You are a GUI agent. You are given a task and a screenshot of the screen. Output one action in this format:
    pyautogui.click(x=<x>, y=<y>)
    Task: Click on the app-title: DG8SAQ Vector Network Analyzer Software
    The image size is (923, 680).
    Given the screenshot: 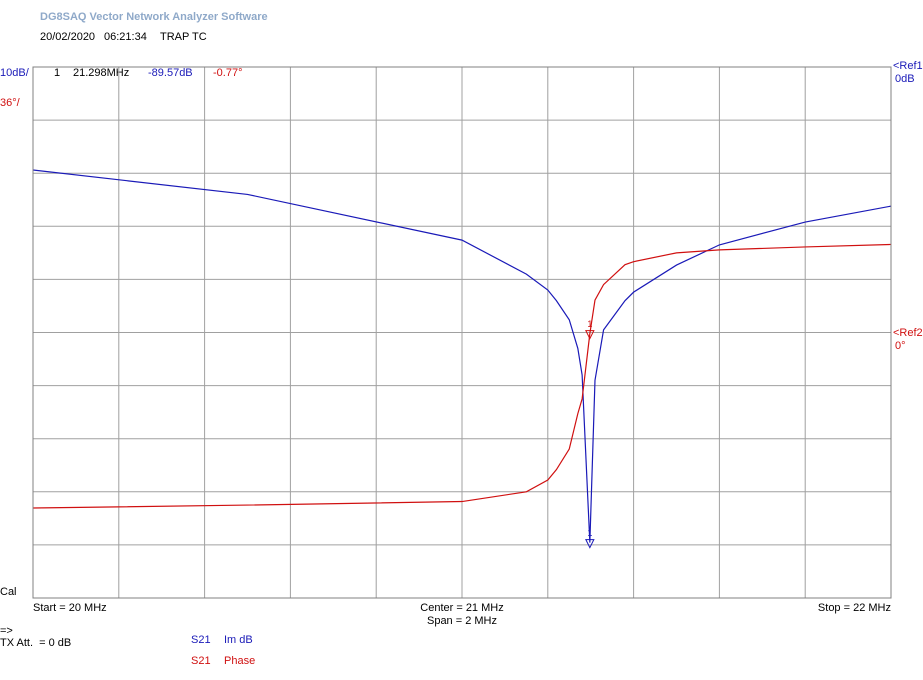 What is the action you would take?
    pyautogui.click(x=154, y=17)
    